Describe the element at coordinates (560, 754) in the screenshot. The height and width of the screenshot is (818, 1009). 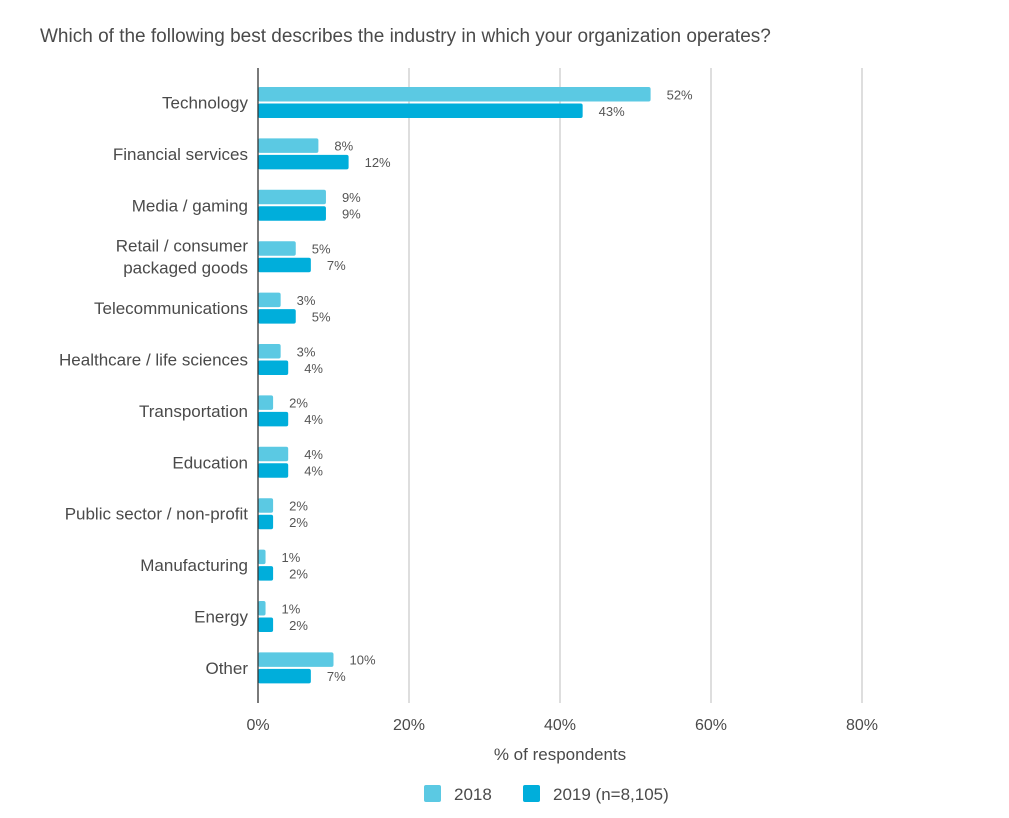
I see `x-axis-title: % of respondents` at that location.